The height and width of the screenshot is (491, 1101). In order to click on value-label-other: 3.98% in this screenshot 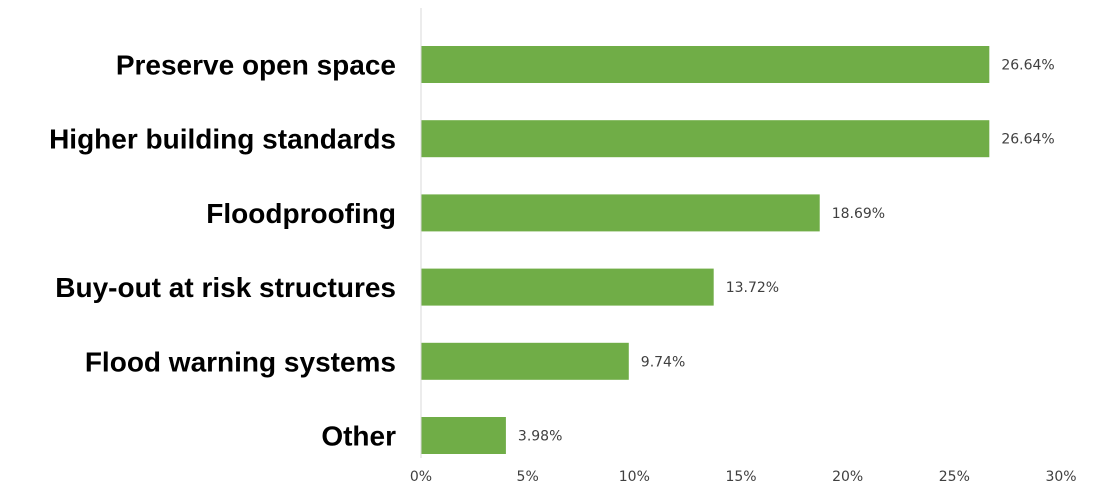, I will do `click(540, 437)`.